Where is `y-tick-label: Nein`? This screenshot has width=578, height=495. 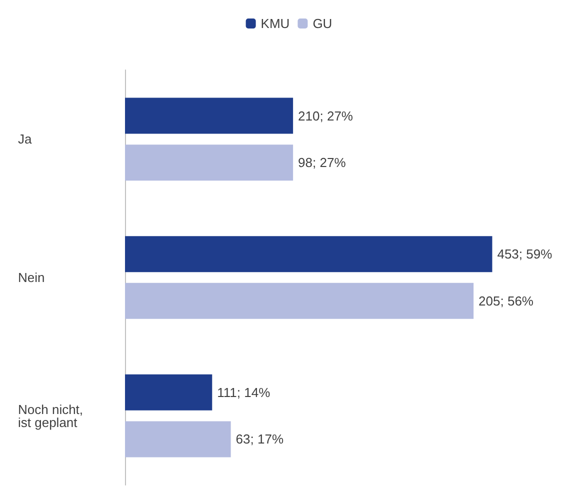 y-tick-label: Nein is located at coordinates (31, 277).